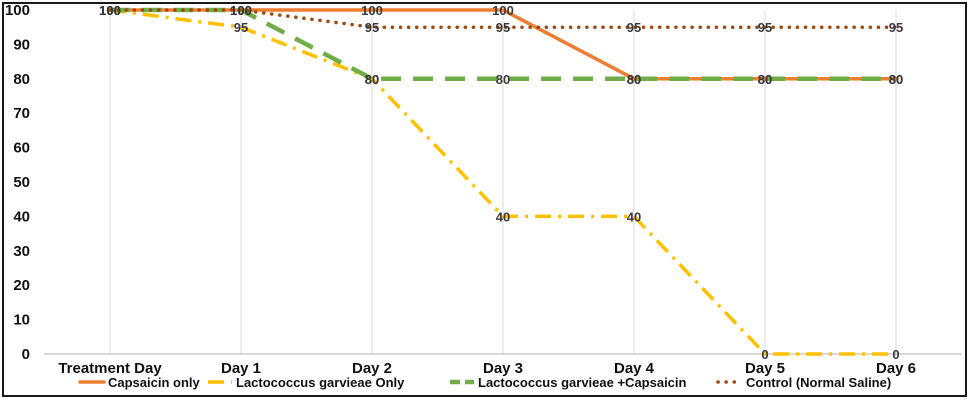  Describe the element at coordinates (110, 368) in the screenshot. I see `x-tick-label: Treatment Day` at that location.